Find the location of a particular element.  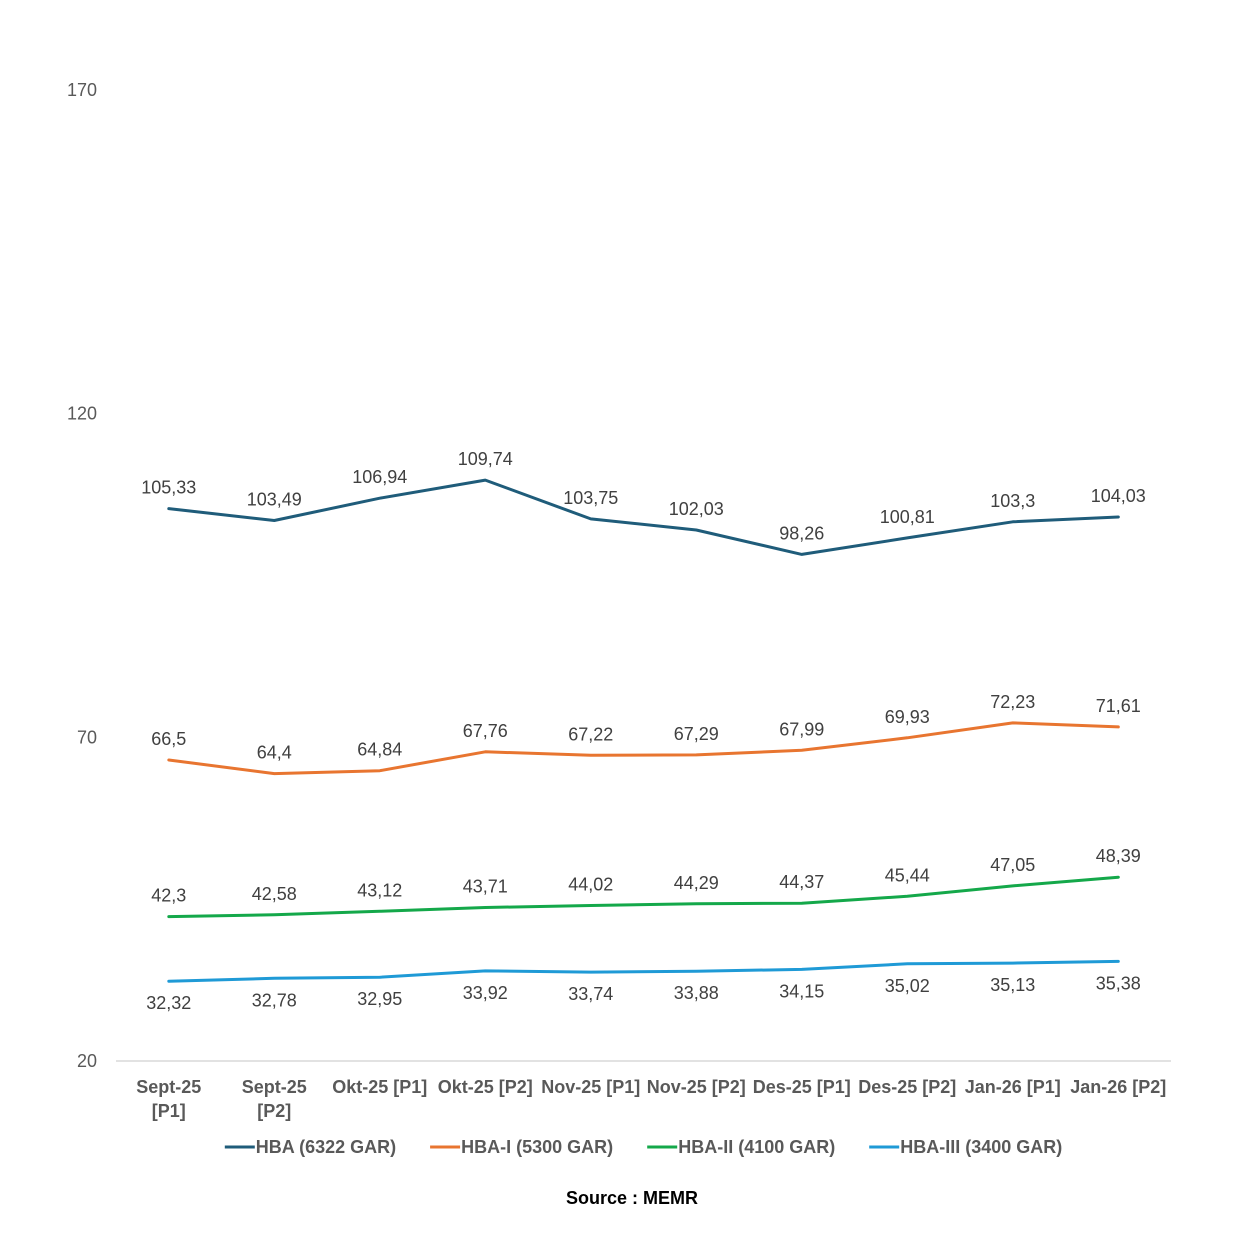

data-label: 33,92 is located at coordinates (485, 993).